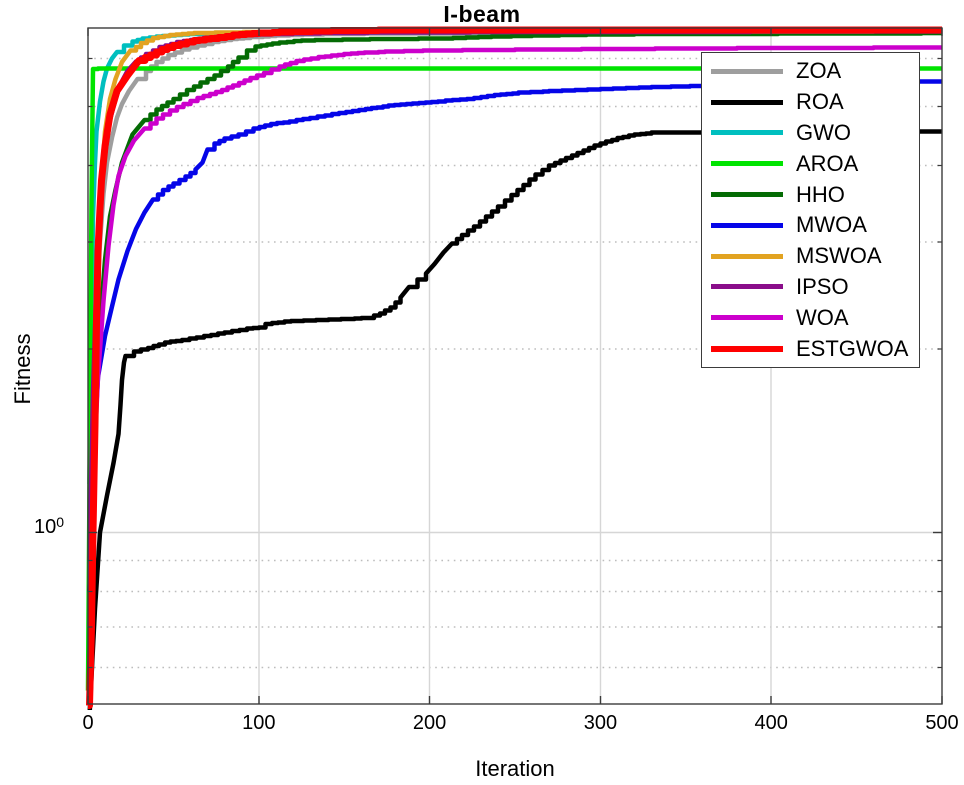 The image size is (964, 785). I want to click on legend-swatch-mswoa, so click(747, 256).